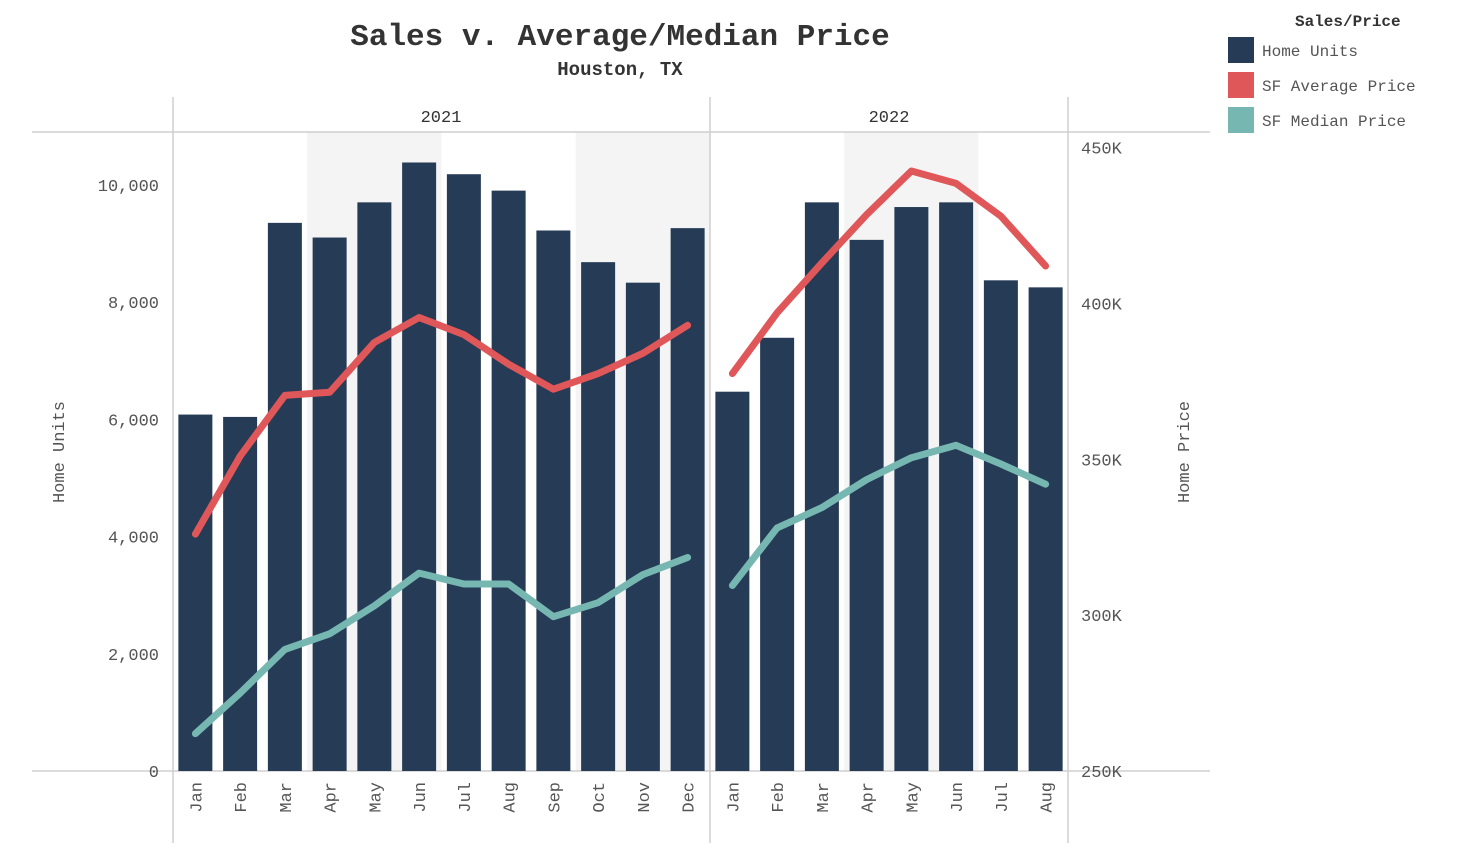 This screenshot has width=1468, height=855. What do you see at coordinates (1185, 452) in the screenshot?
I see `y-right-axis-label: Home Price` at bounding box center [1185, 452].